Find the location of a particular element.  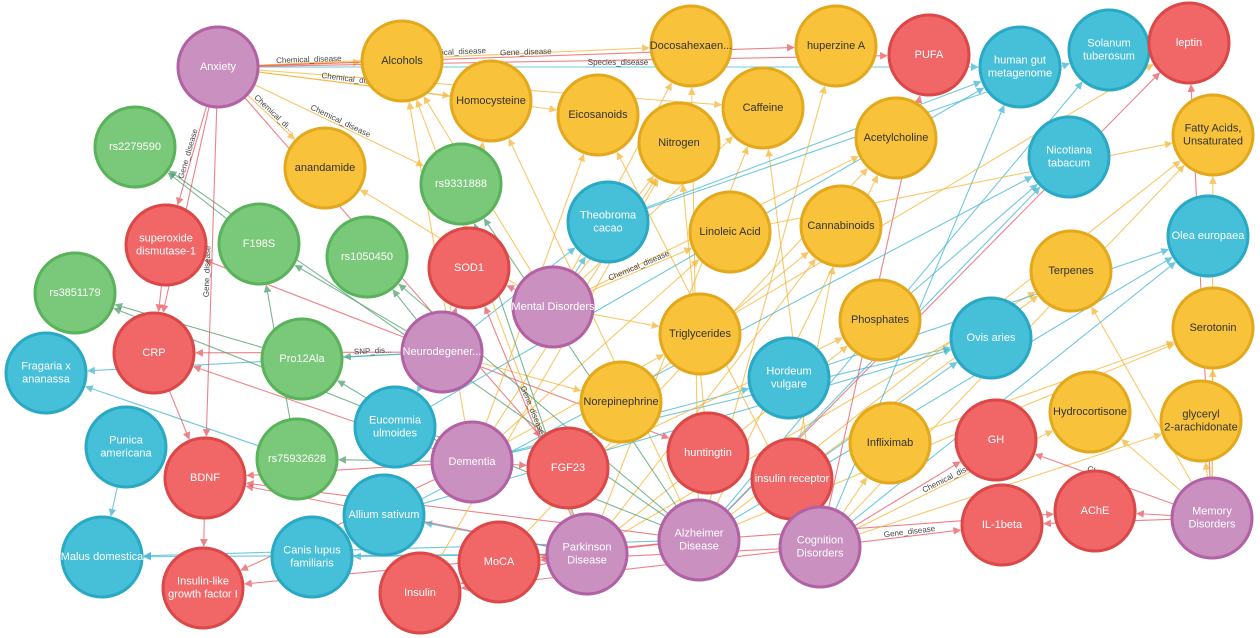

edge-mental-linoleic is located at coordinates (641, 269).